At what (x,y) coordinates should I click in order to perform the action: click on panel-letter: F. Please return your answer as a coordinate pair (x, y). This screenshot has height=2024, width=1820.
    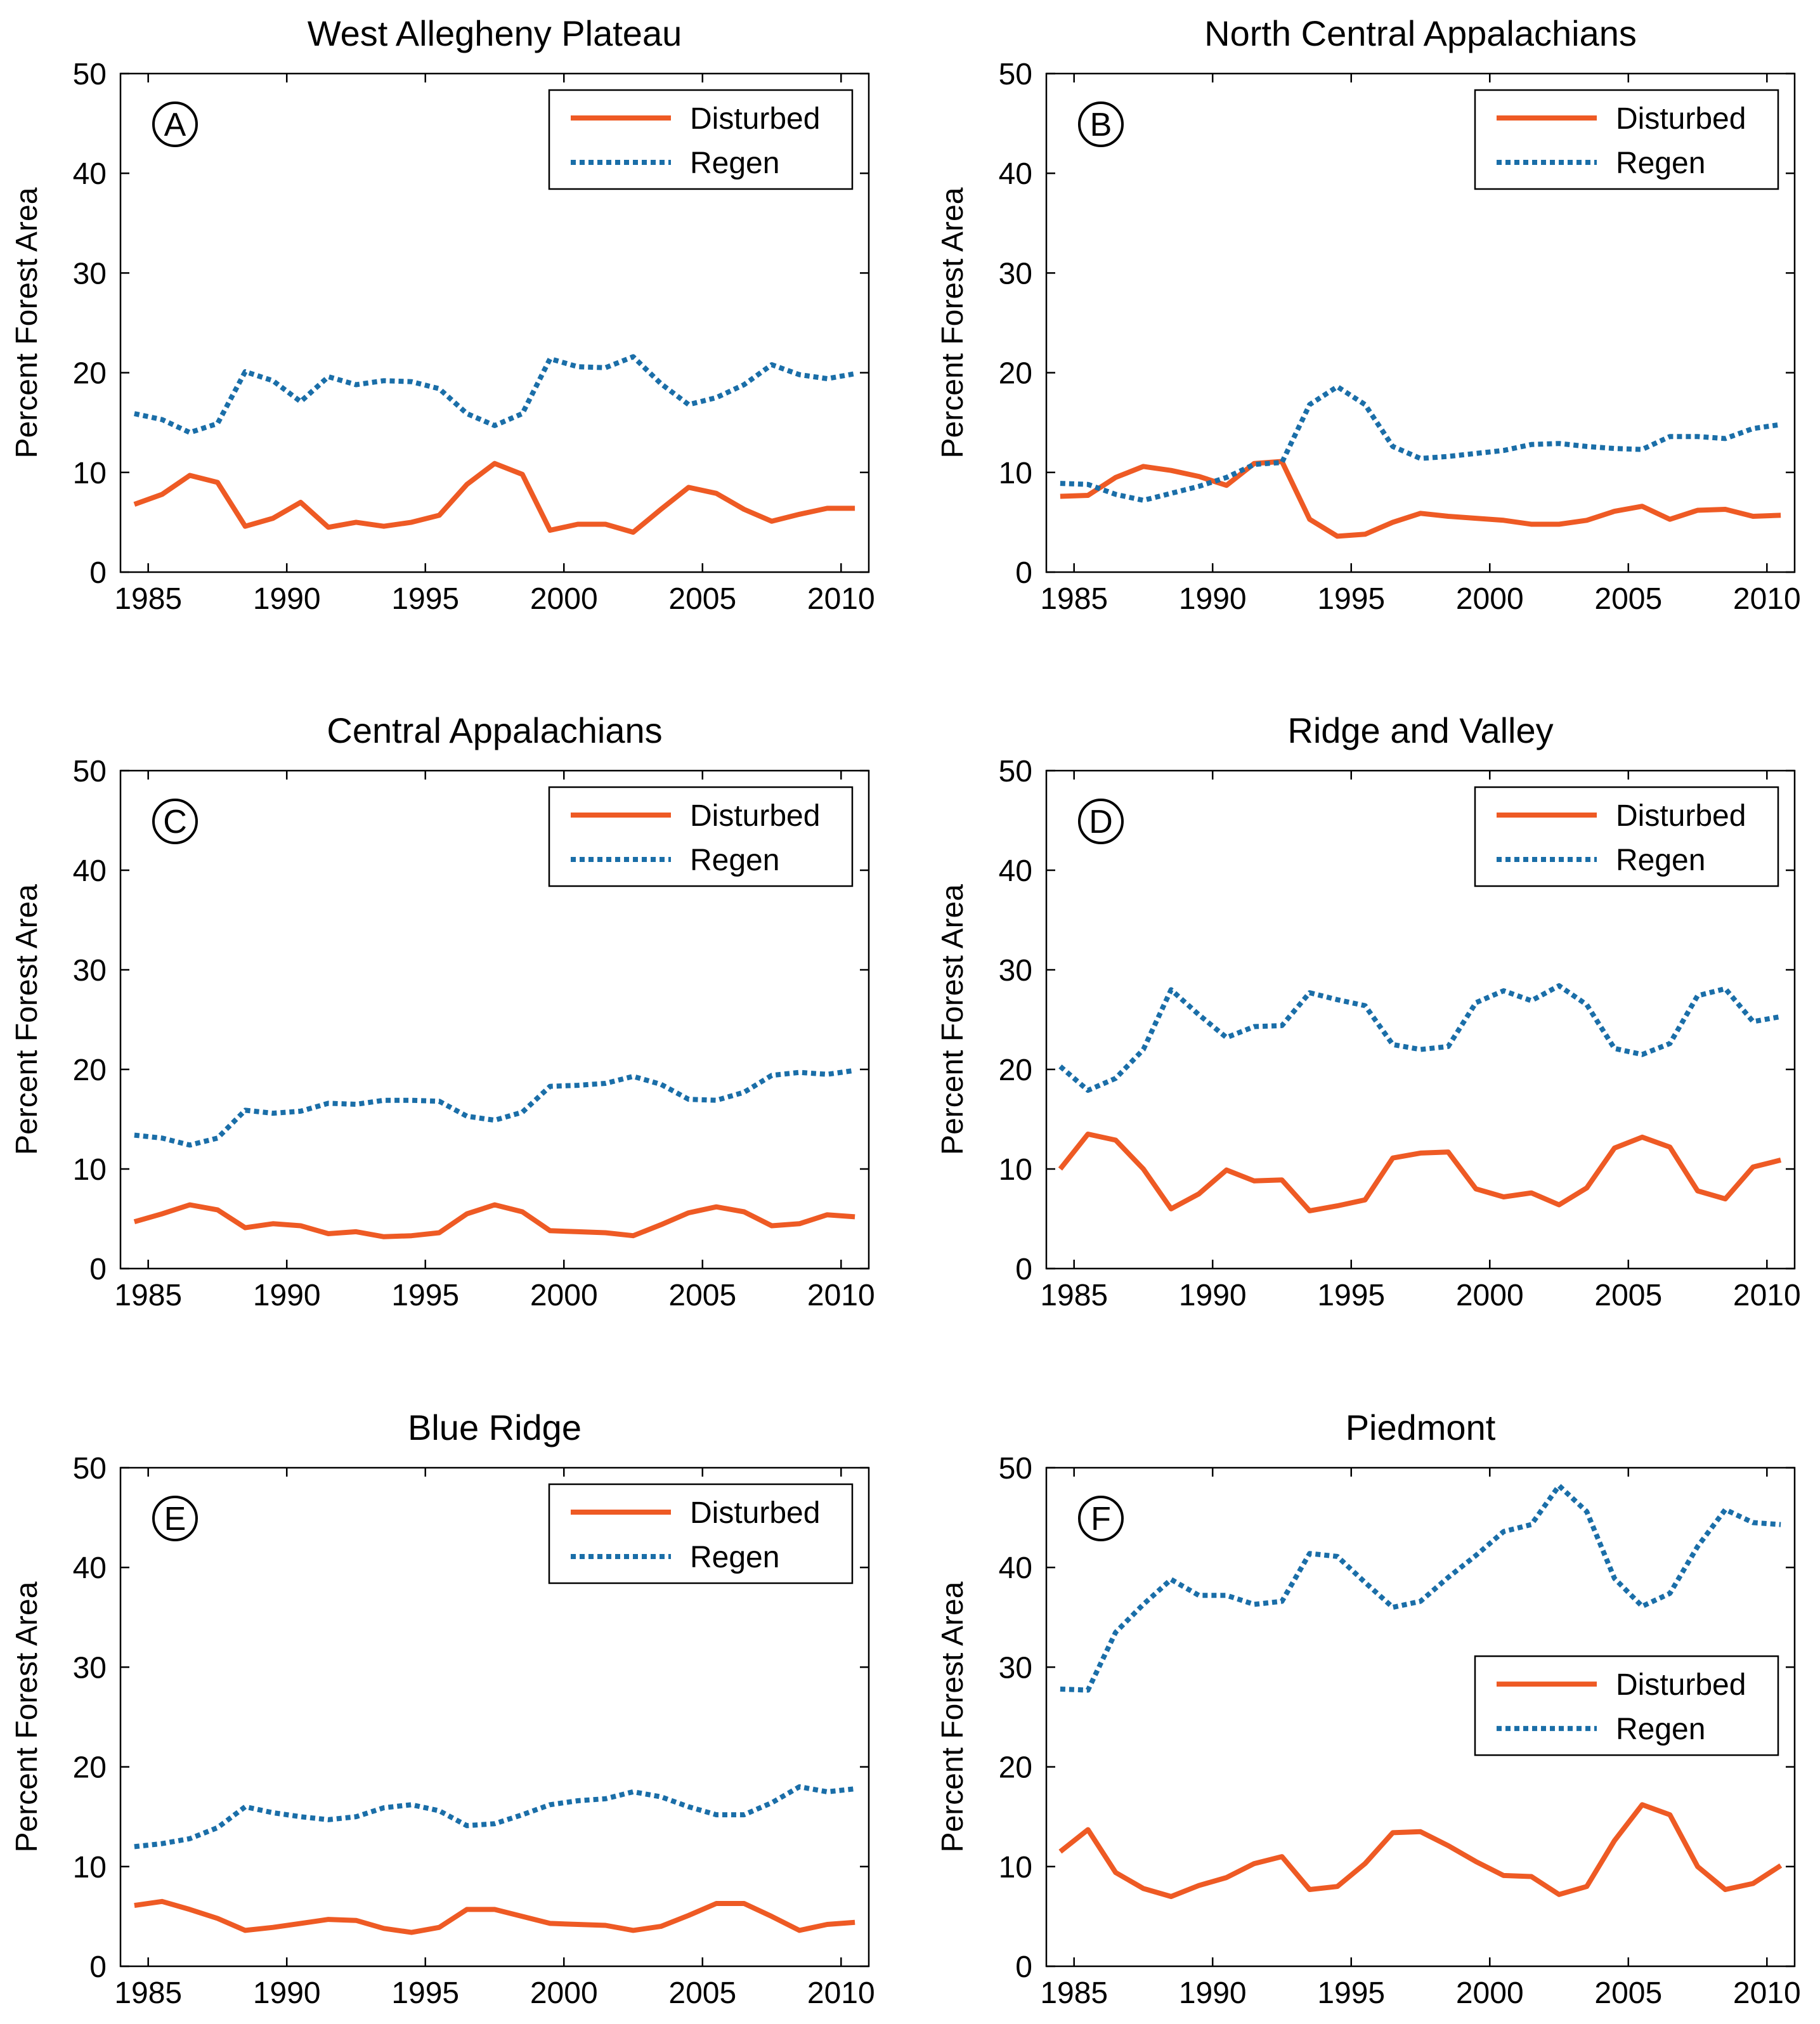
    Looking at the image, I should click on (1101, 1519).